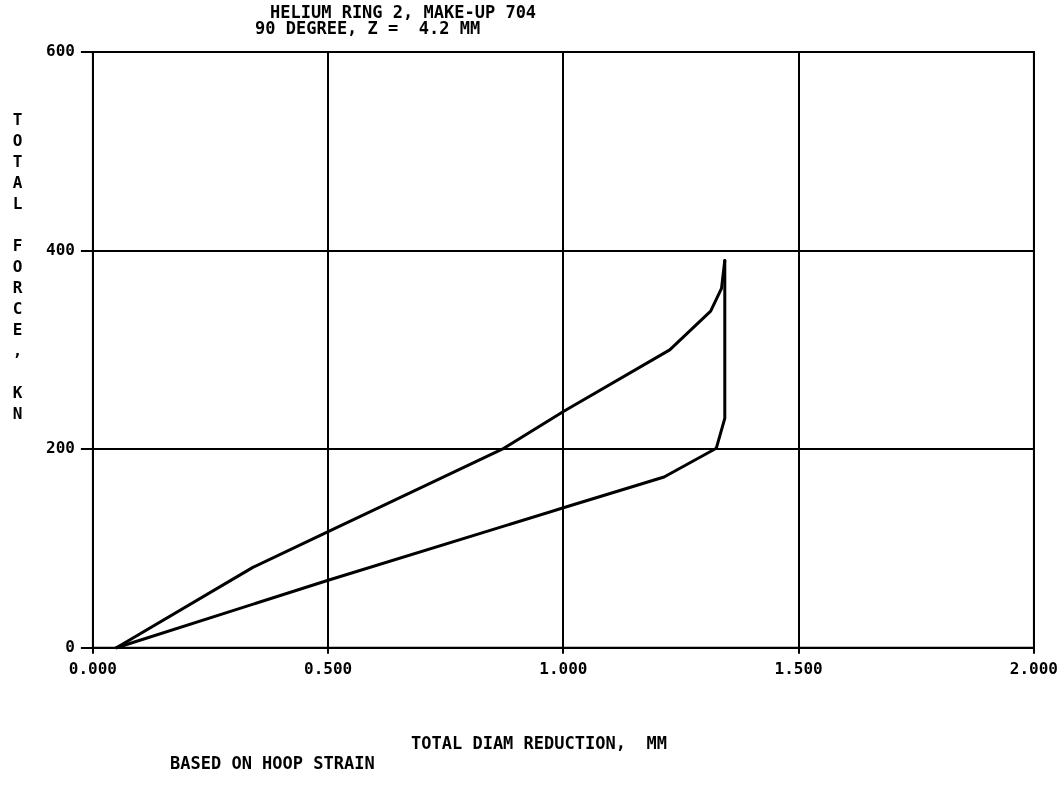  I want to click on y-tick-label: 600, so click(60, 51).